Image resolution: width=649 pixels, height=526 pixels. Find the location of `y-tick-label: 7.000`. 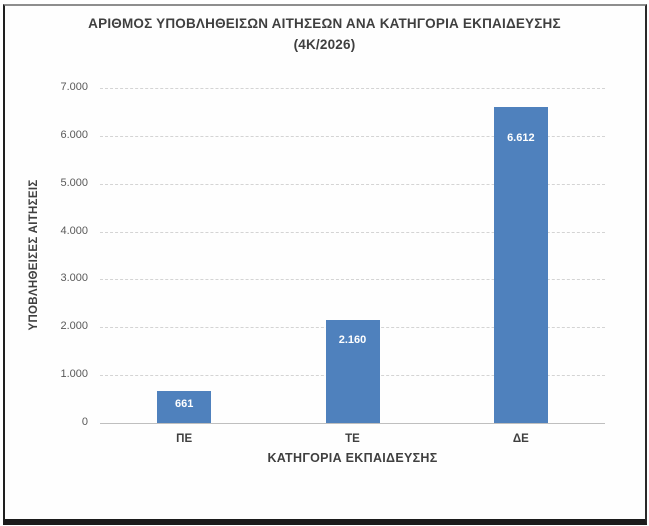

y-tick-label: 7.000 is located at coordinates (74, 87).